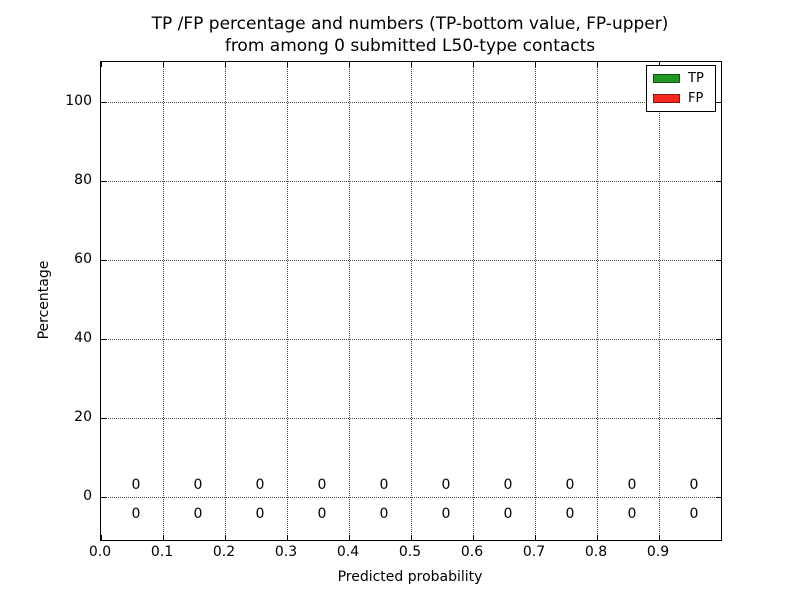  What do you see at coordinates (658, 552) in the screenshot?
I see `x-tick-label: 0.9` at bounding box center [658, 552].